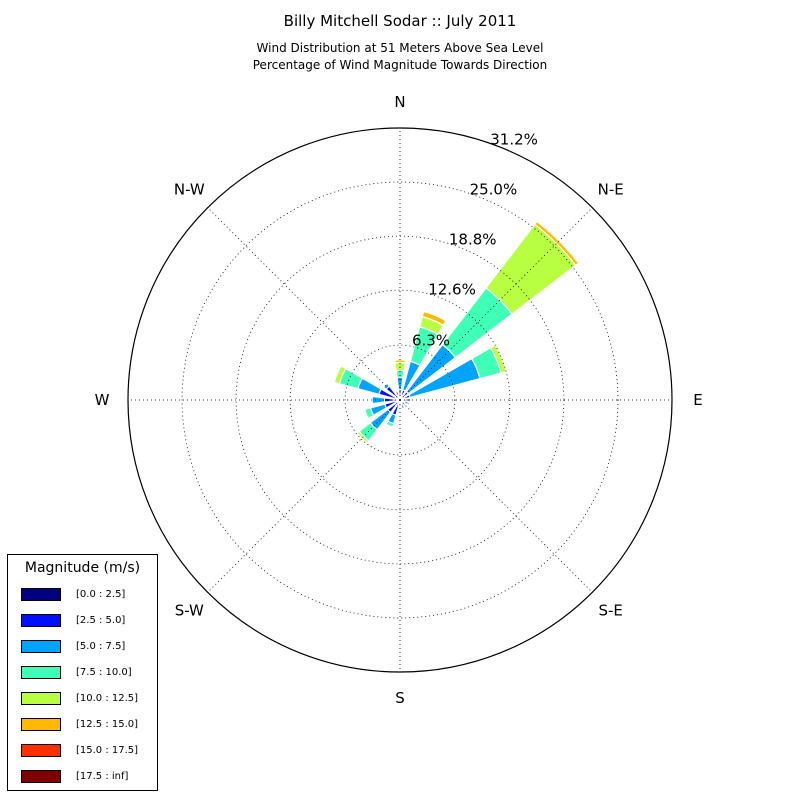 Image resolution: width=800 pixels, height=800 pixels. Describe the element at coordinates (514, 140) in the screenshot. I see `radial-tick-label-4: 31.2%` at that location.